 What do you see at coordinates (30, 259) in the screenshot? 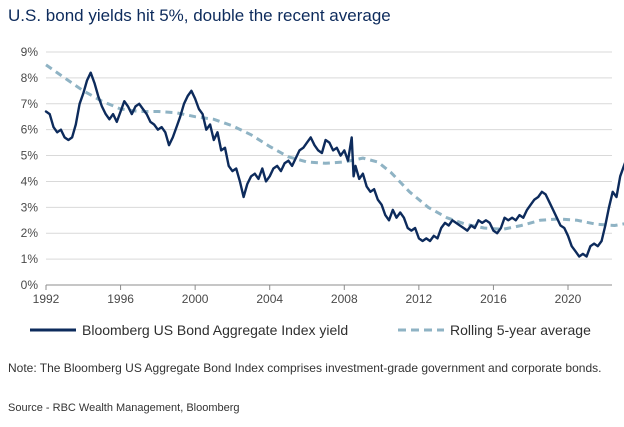
I see `y-tick-label: 1%` at bounding box center [30, 259].